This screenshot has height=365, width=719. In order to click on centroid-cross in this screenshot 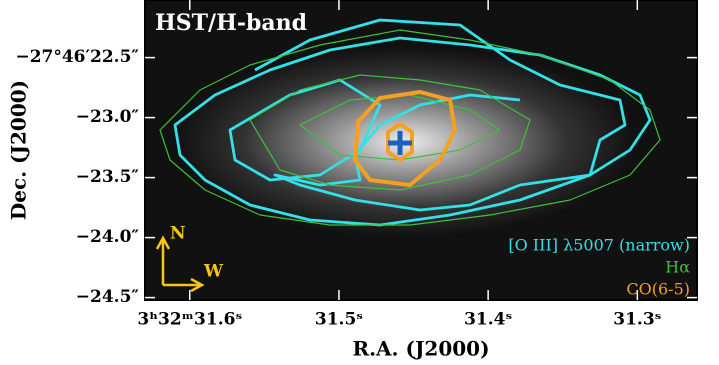, I will do `click(400, 143)`.